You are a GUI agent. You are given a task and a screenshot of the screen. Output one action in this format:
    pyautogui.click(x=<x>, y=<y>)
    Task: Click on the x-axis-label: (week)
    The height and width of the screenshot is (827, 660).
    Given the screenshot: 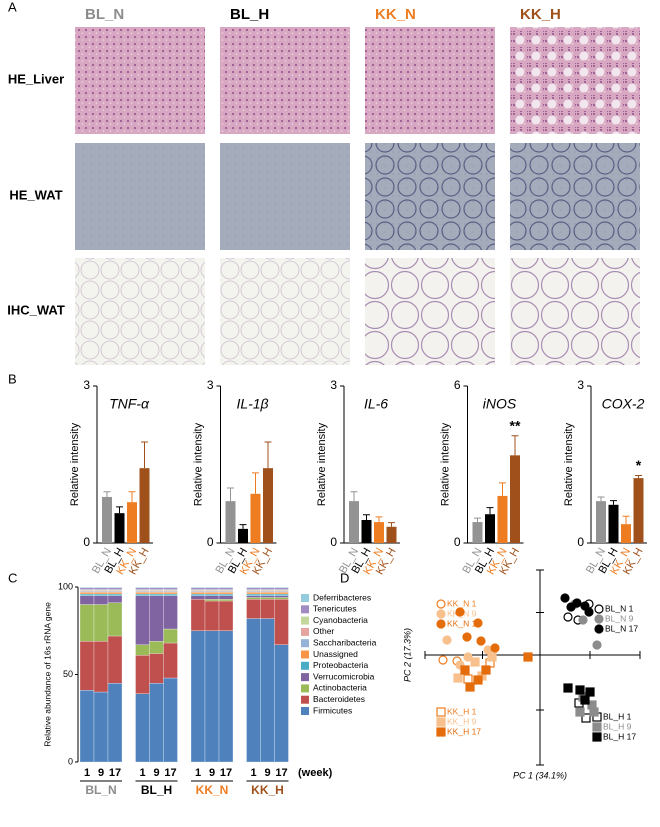 What is the action you would take?
    pyautogui.click(x=315, y=773)
    